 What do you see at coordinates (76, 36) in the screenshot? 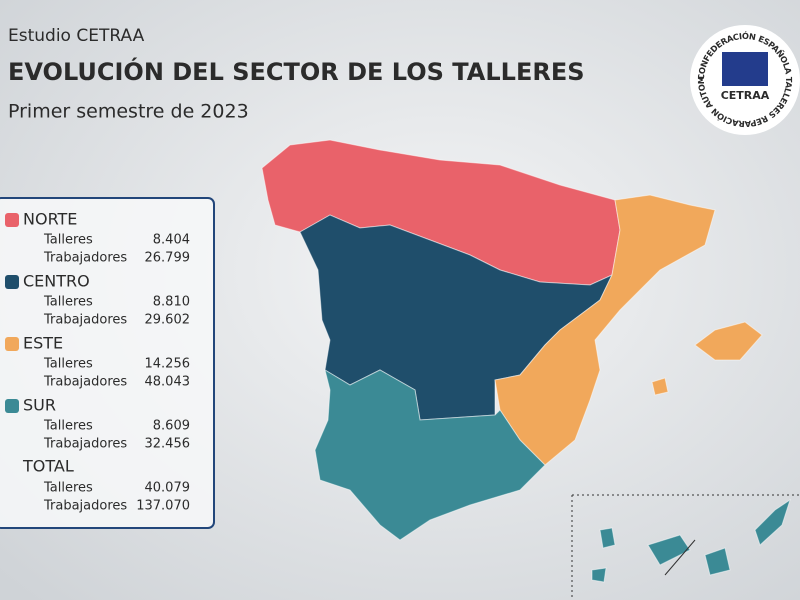
I see `study-label: Estudio CETRAA` at bounding box center [76, 36].